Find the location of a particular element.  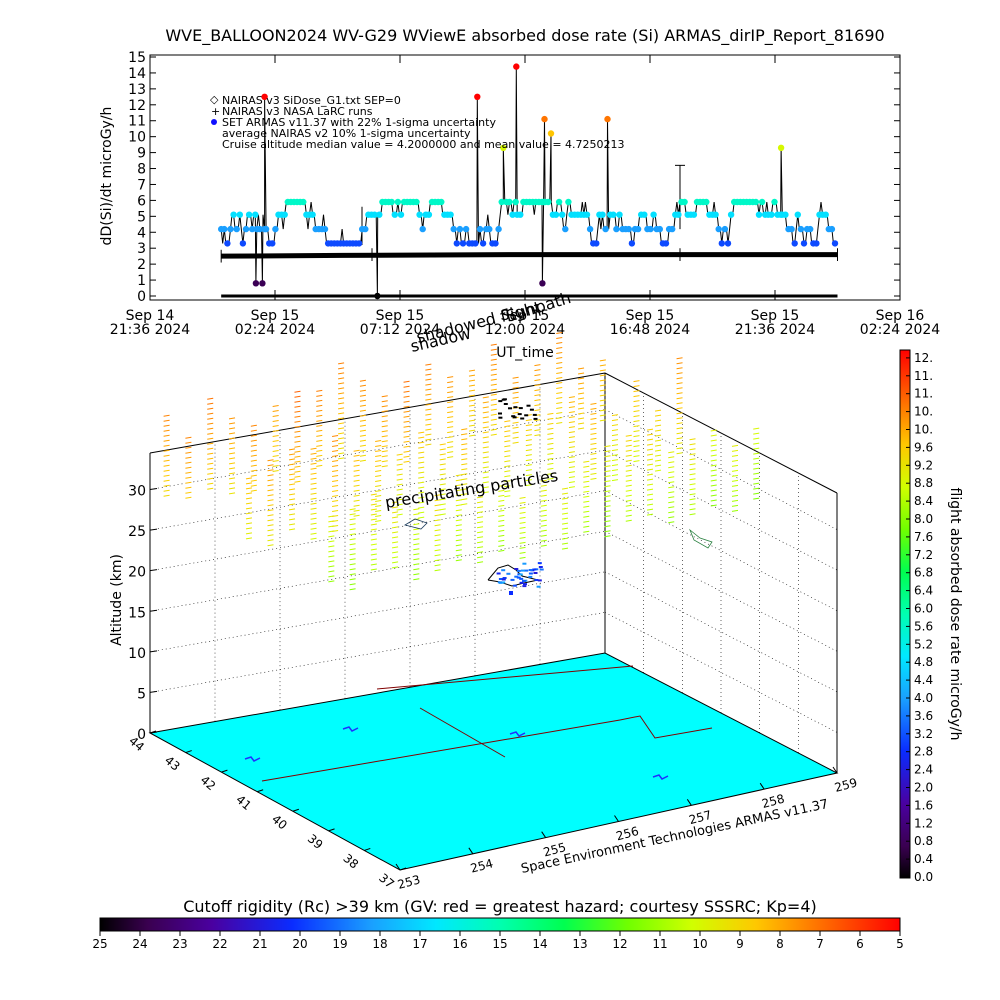

cutoff-colorbar-tick-label: 20 is located at coordinates (299, 944).